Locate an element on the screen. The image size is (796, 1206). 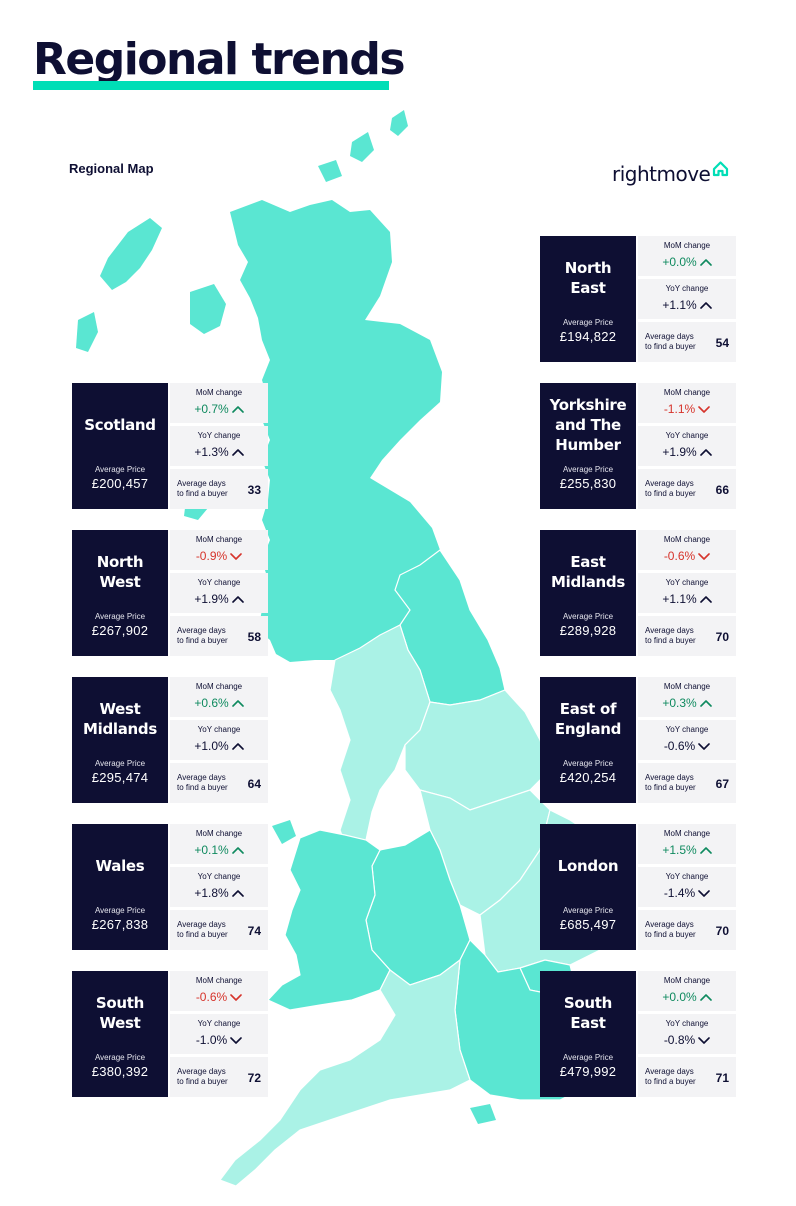
mom-cell: MoM change +0.1% is located at coordinates (219, 844).